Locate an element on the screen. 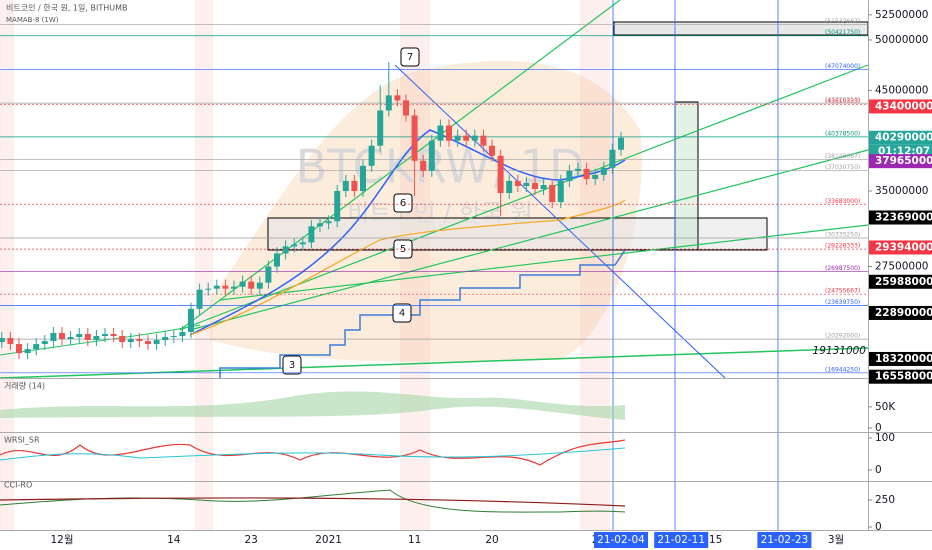 The width and height of the screenshot is (932, 550). x-tick-label: 21-02-04 is located at coordinates (621, 540).